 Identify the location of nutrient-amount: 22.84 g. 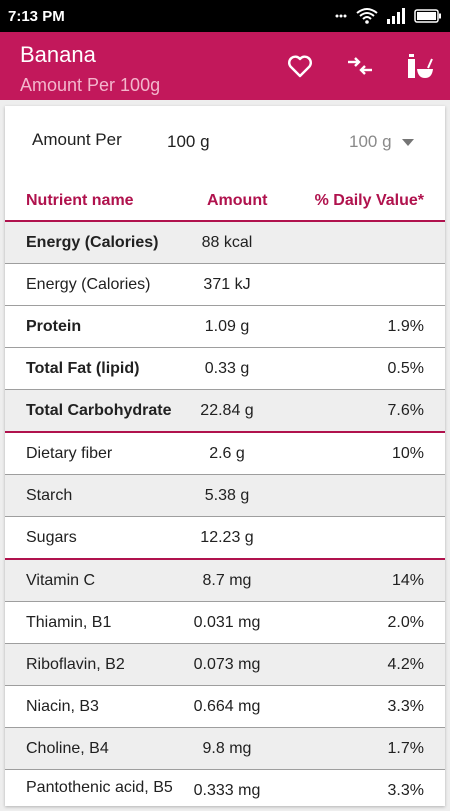
(227, 410).